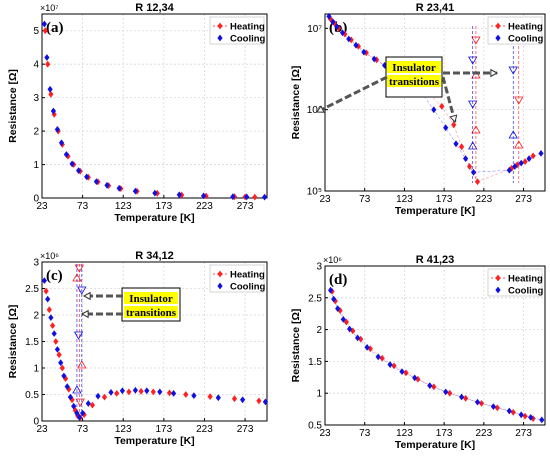 The image size is (550, 462). What do you see at coordinates (315, 426) in the screenshot?
I see `y-tick-label: 0.5` at bounding box center [315, 426].